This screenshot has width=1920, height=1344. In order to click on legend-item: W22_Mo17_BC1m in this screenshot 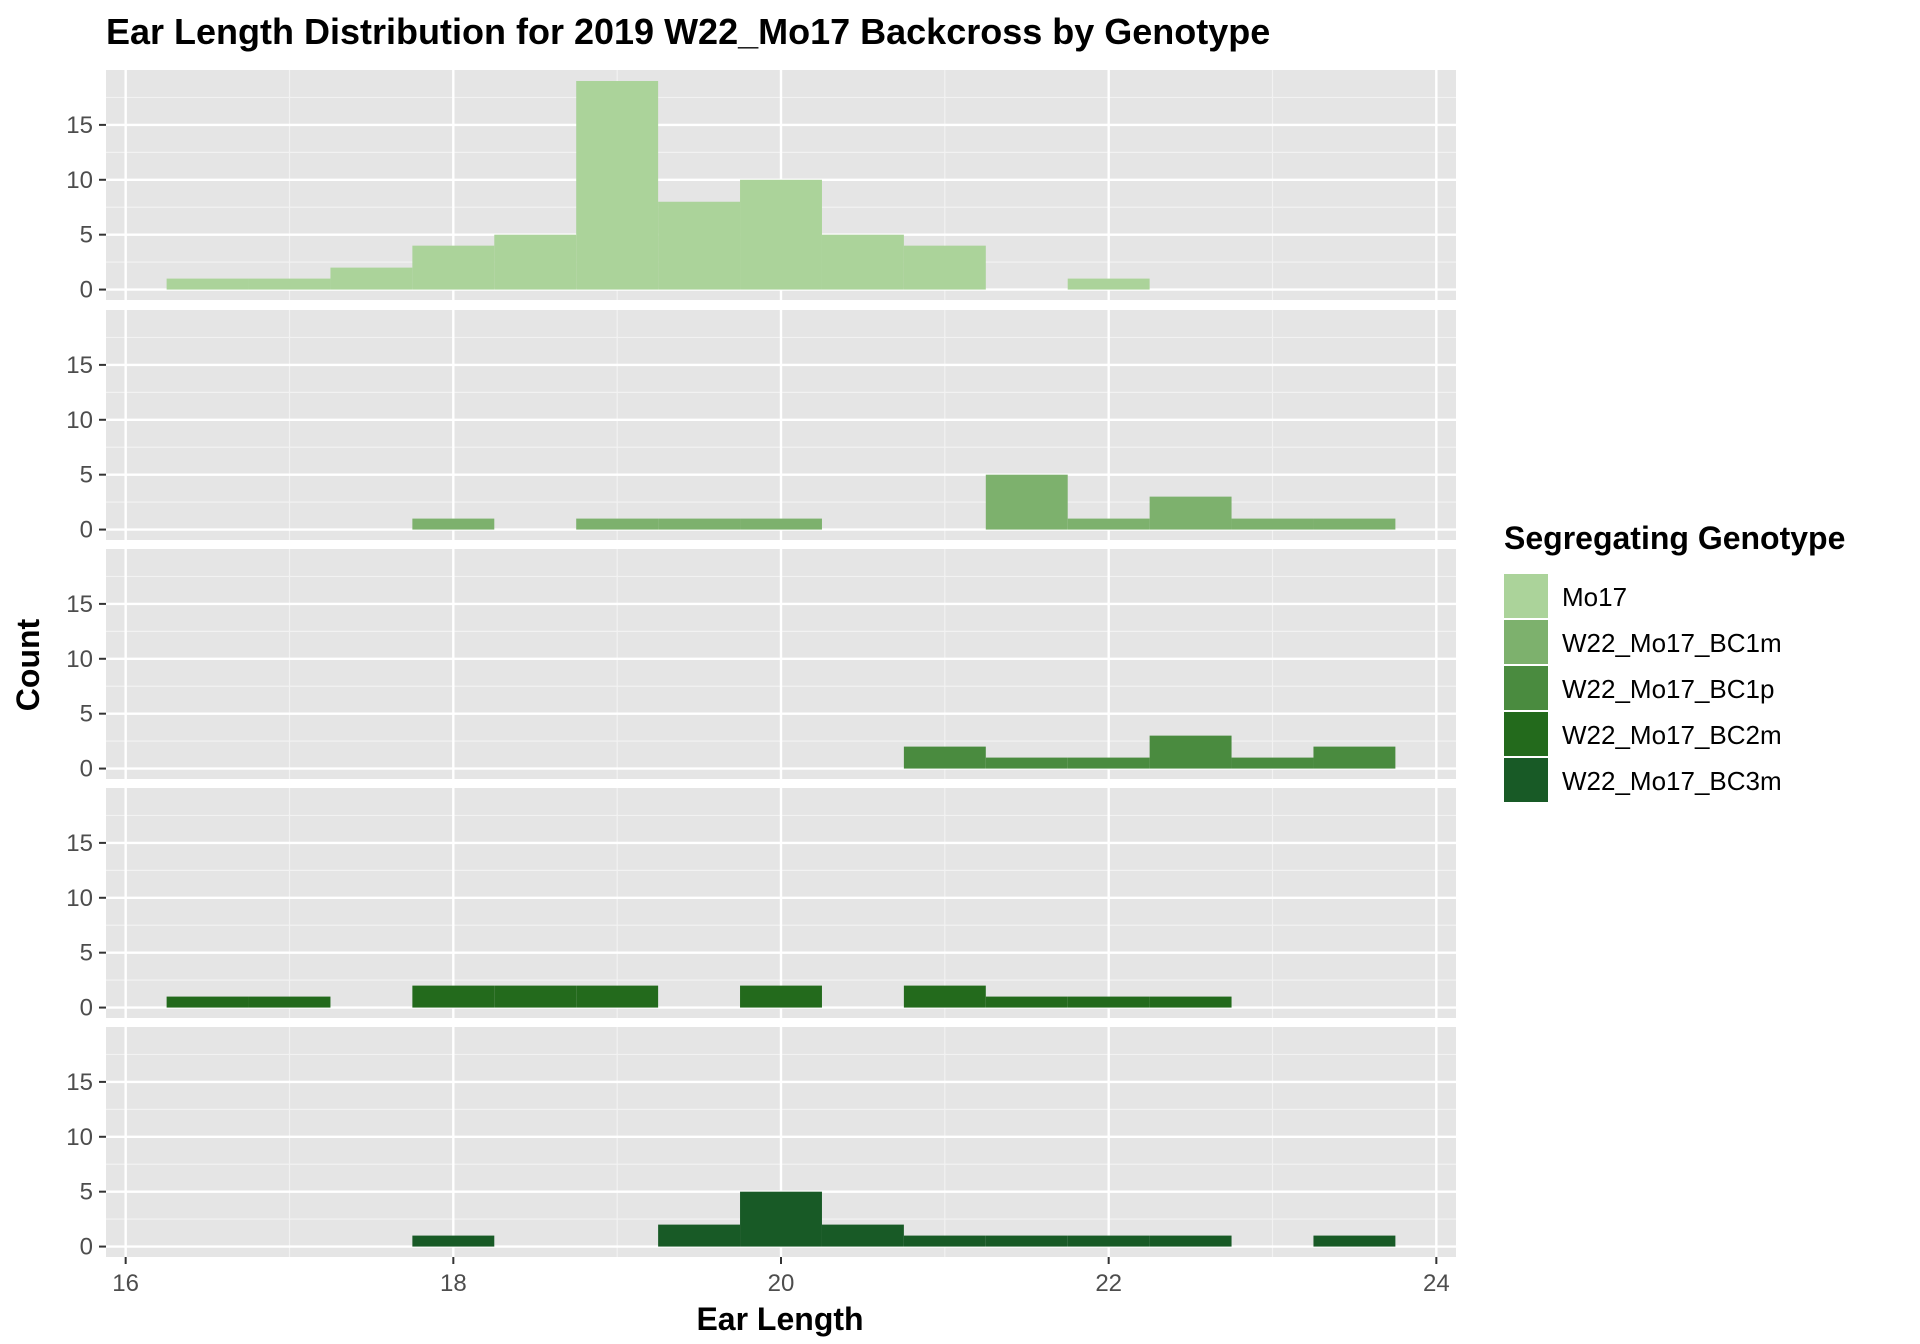, I will do `click(1643, 642)`.